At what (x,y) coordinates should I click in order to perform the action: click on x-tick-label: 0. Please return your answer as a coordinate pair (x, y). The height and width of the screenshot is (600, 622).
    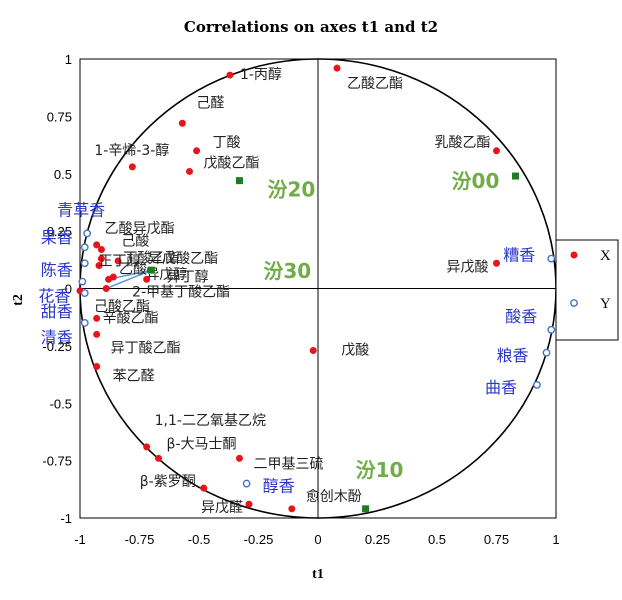
    Looking at the image, I should click on (317, 539).